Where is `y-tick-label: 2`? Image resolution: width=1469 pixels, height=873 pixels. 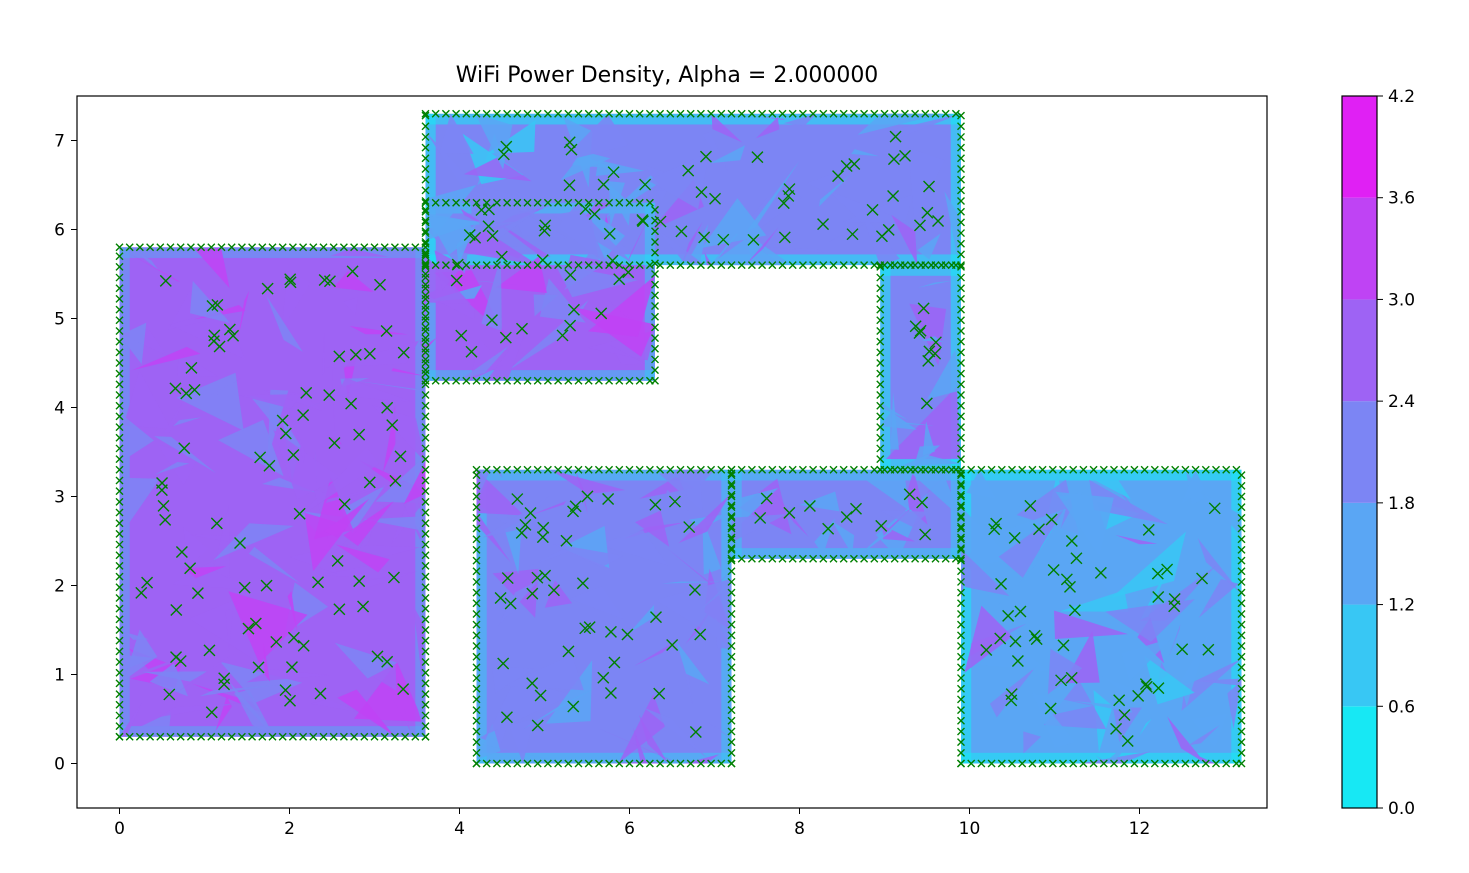 y-tick-label: 2 is located at coordinates (59, 587).